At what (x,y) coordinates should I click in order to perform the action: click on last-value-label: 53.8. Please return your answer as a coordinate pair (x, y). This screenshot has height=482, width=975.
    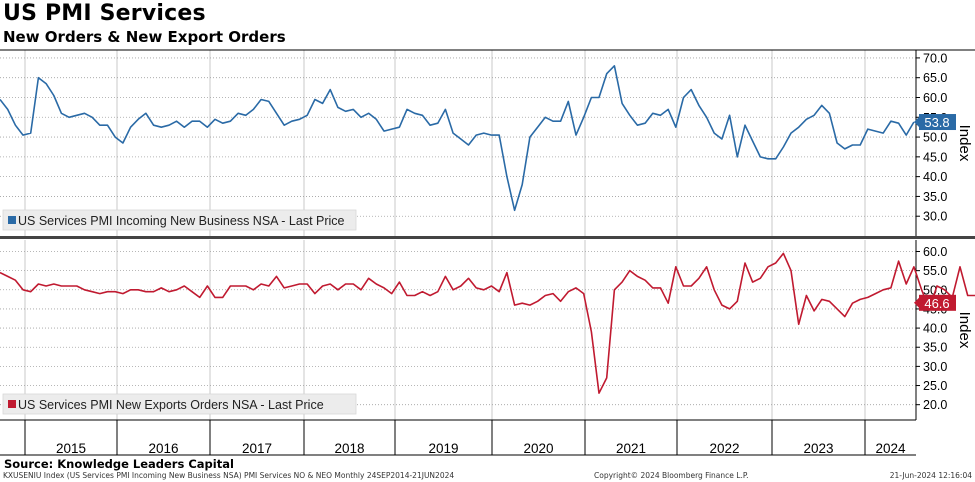
    Looking at the image, I should click on (936, 122).